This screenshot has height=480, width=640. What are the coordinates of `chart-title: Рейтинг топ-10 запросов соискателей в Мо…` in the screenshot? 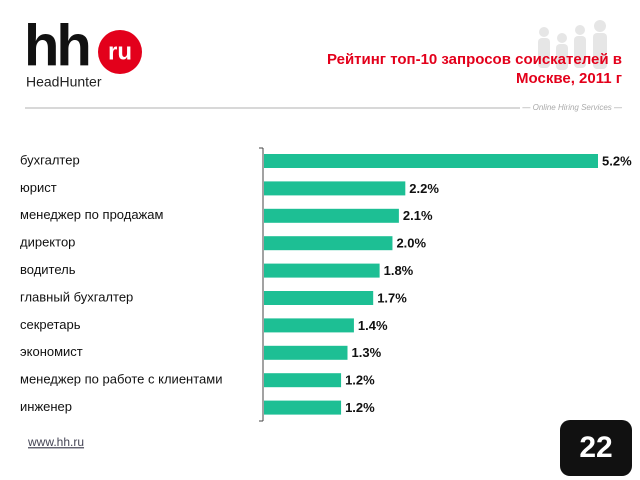 It's located at (474, 69).